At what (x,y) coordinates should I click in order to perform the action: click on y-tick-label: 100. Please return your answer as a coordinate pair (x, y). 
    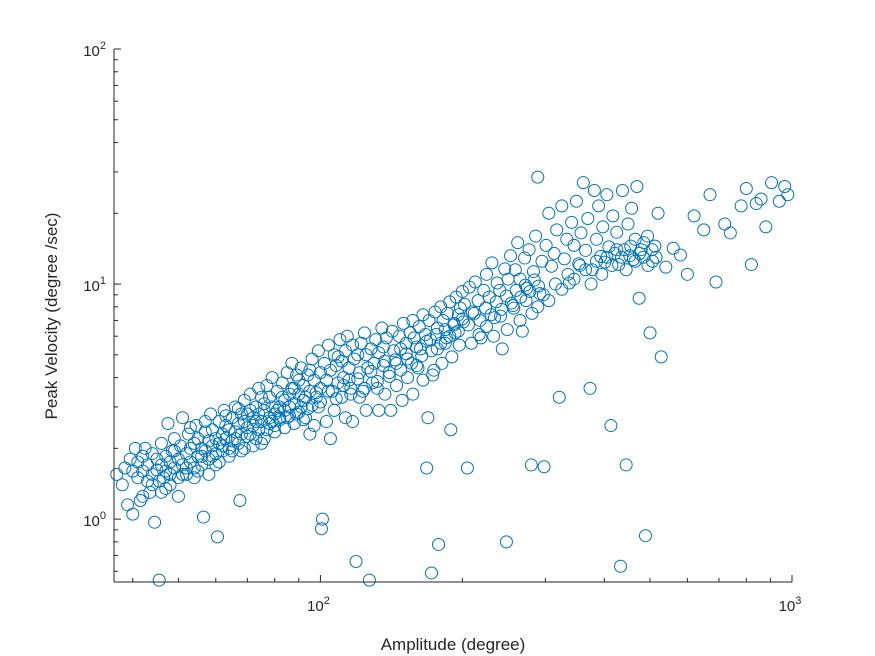
    Looking at the image, I should click on (94, 520).